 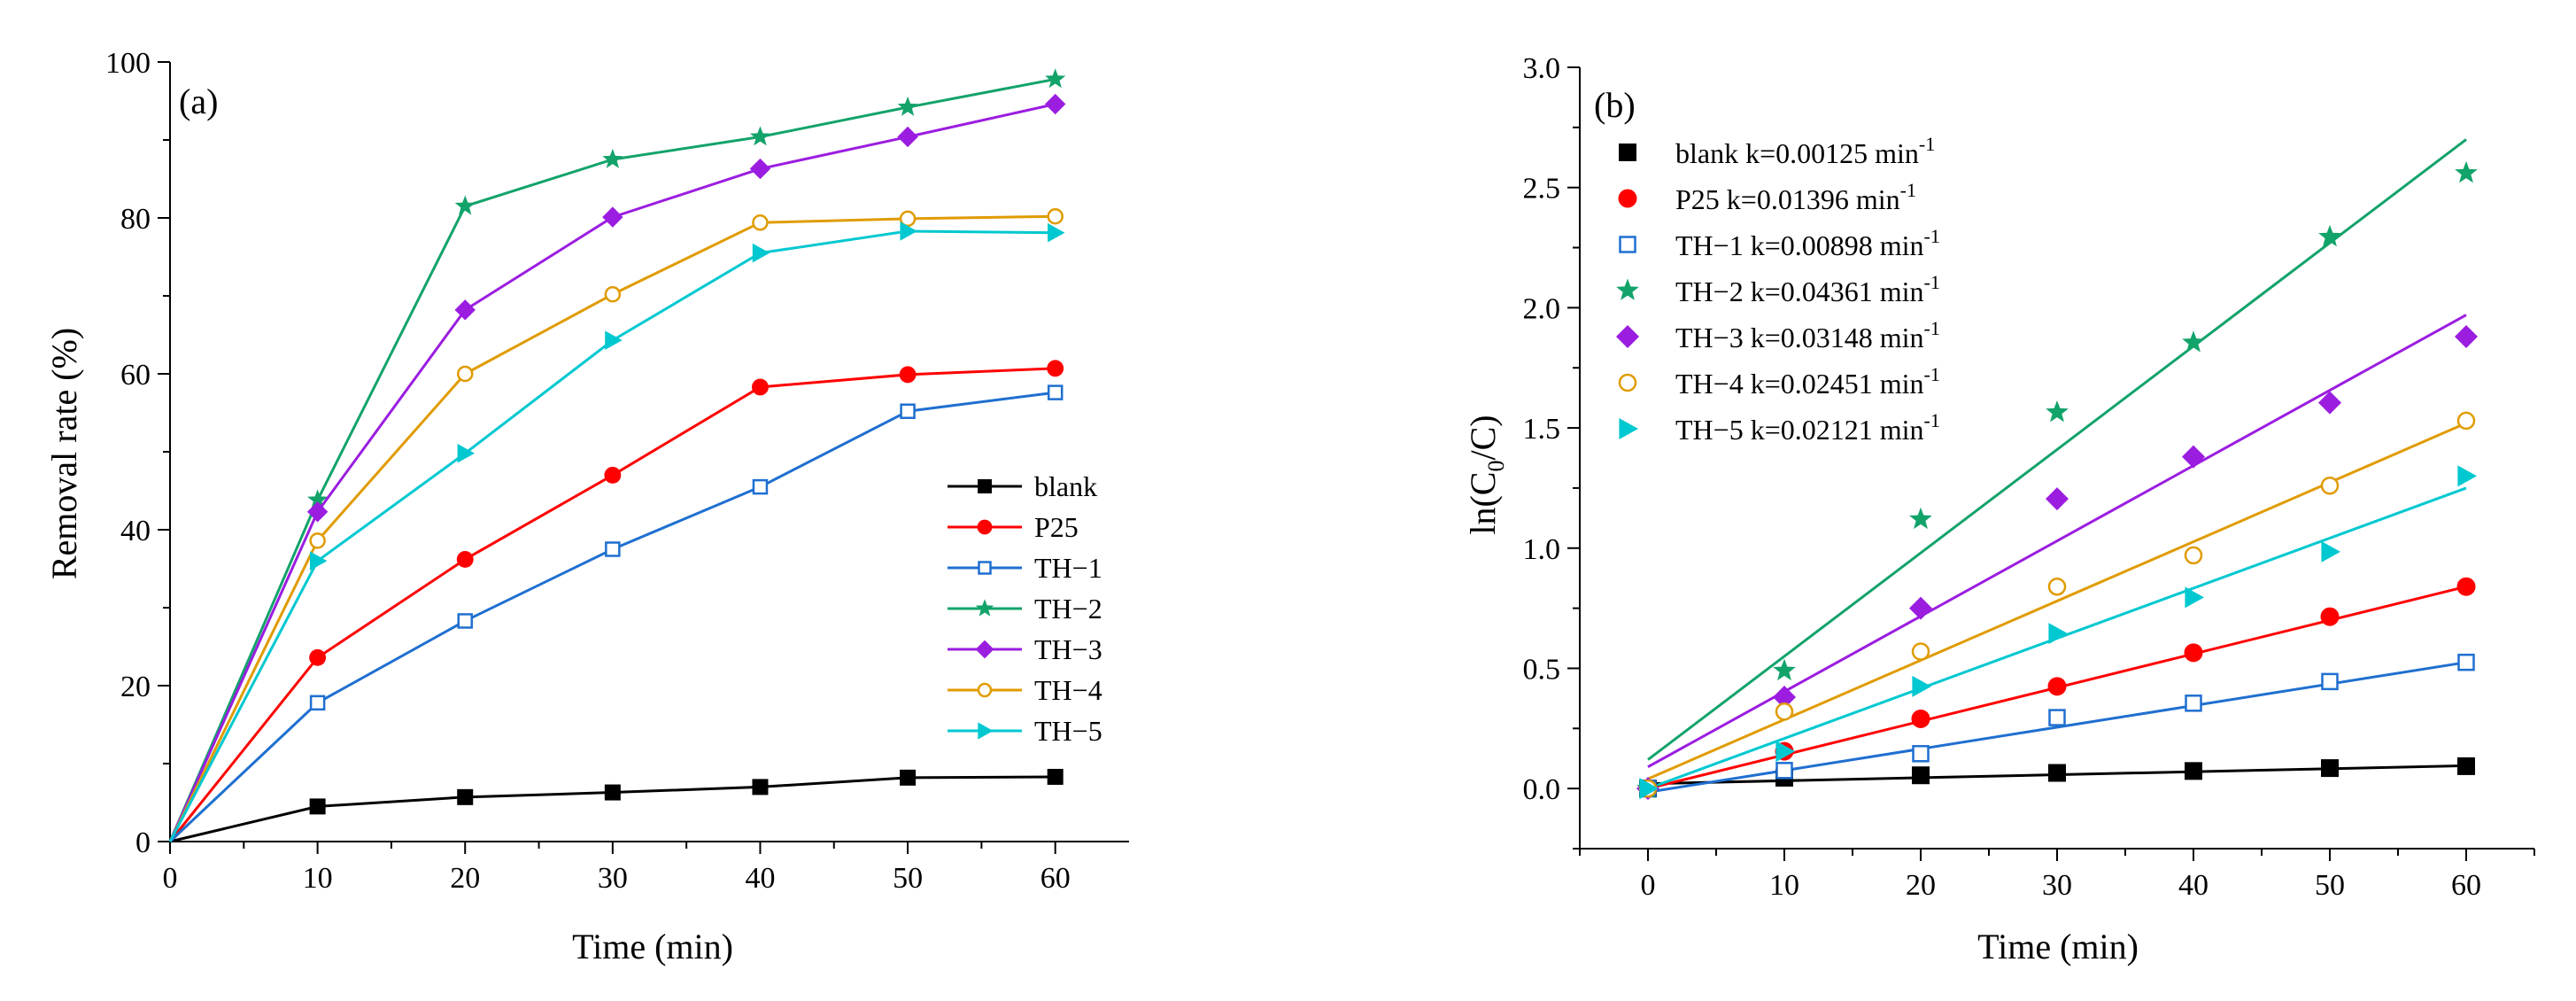 I want to click on chart-b-y-tick-label: 0.0, so click(x=1542, y=789).